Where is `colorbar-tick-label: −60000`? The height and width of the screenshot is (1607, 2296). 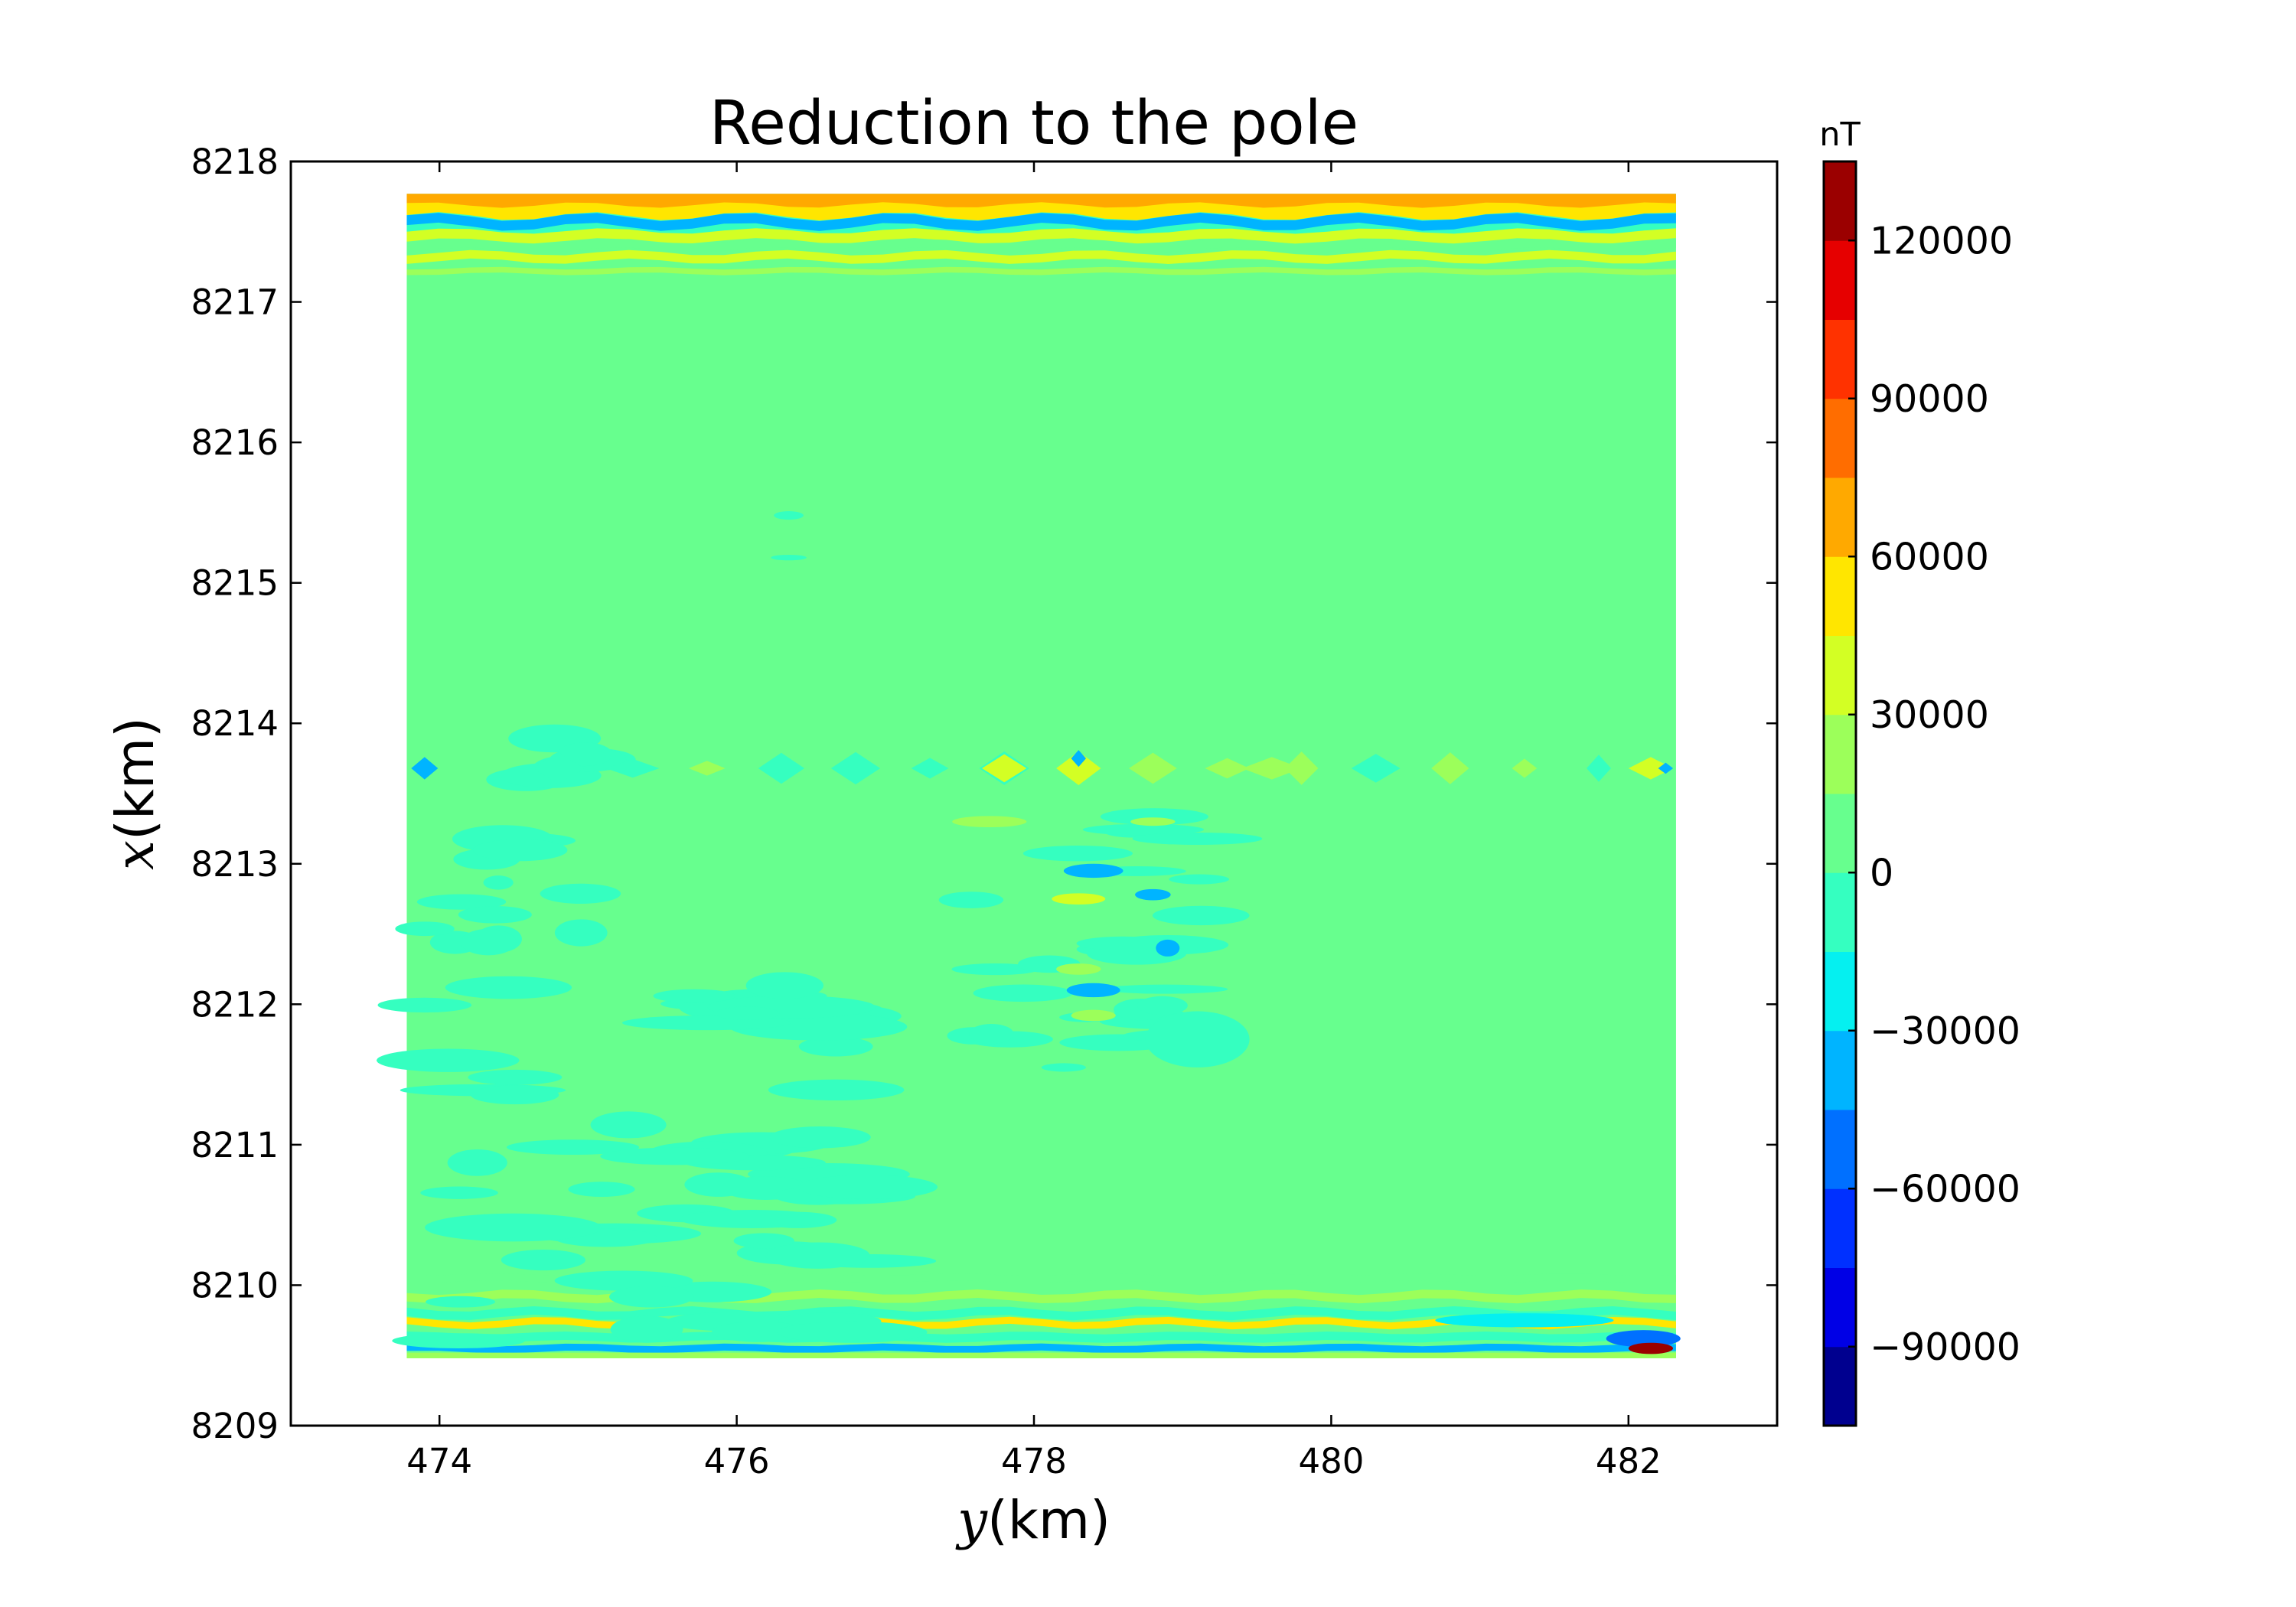
colorbar-tick-label: −60000 is located at coordinates (1945, 1189).